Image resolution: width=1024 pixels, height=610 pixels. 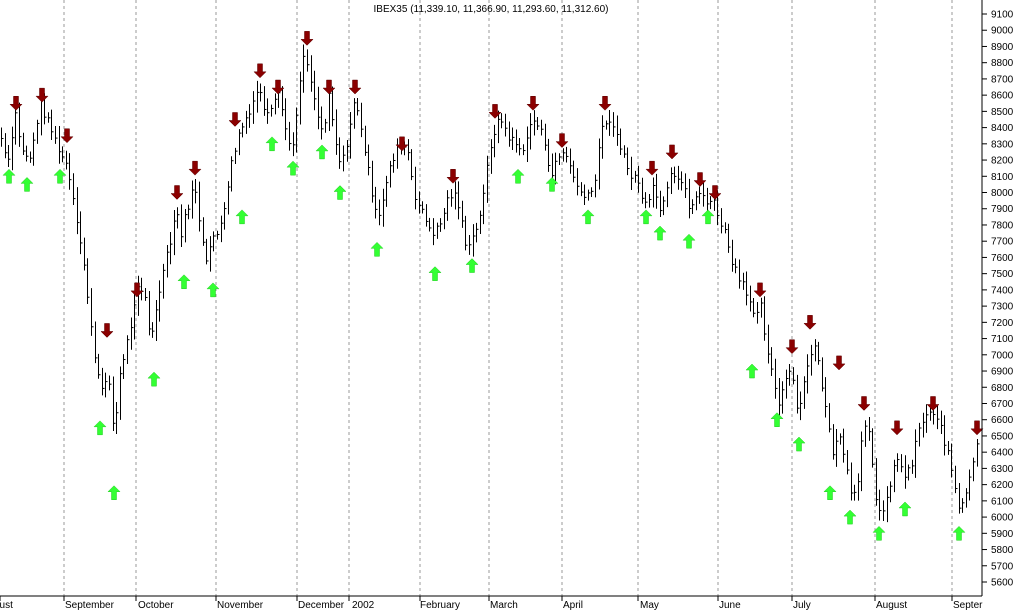 What do you see at coordinates (730, 605) in the screenshot?
I see `x-tick-label: June` at bounding box center [730, 605].